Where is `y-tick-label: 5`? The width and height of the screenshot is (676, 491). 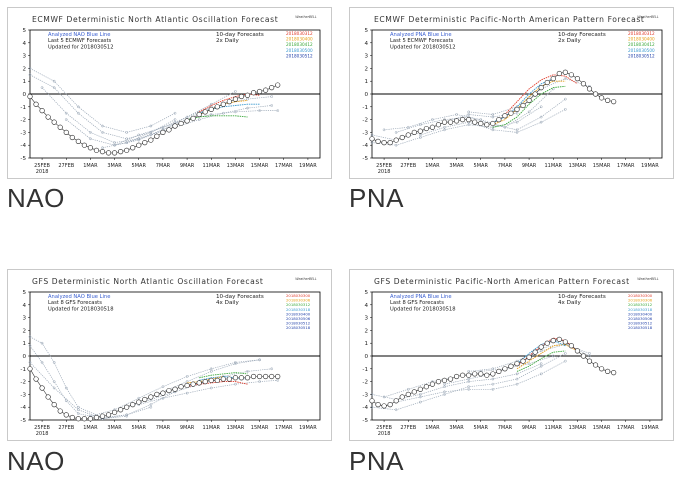 y-tick-label: 5 is located at coordinates (366, 31).